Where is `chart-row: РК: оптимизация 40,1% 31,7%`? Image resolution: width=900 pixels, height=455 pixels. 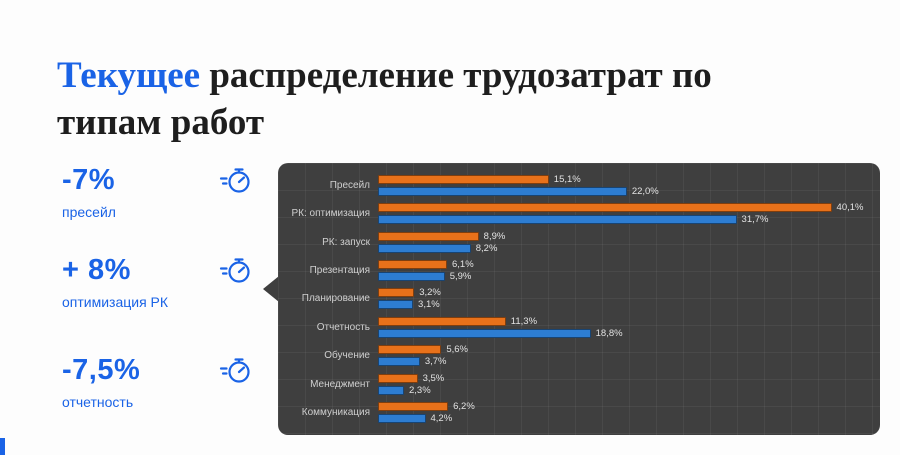 chart-row: РК: оптимизация 40,1% 31,7% is located at coordinates (578, 213).